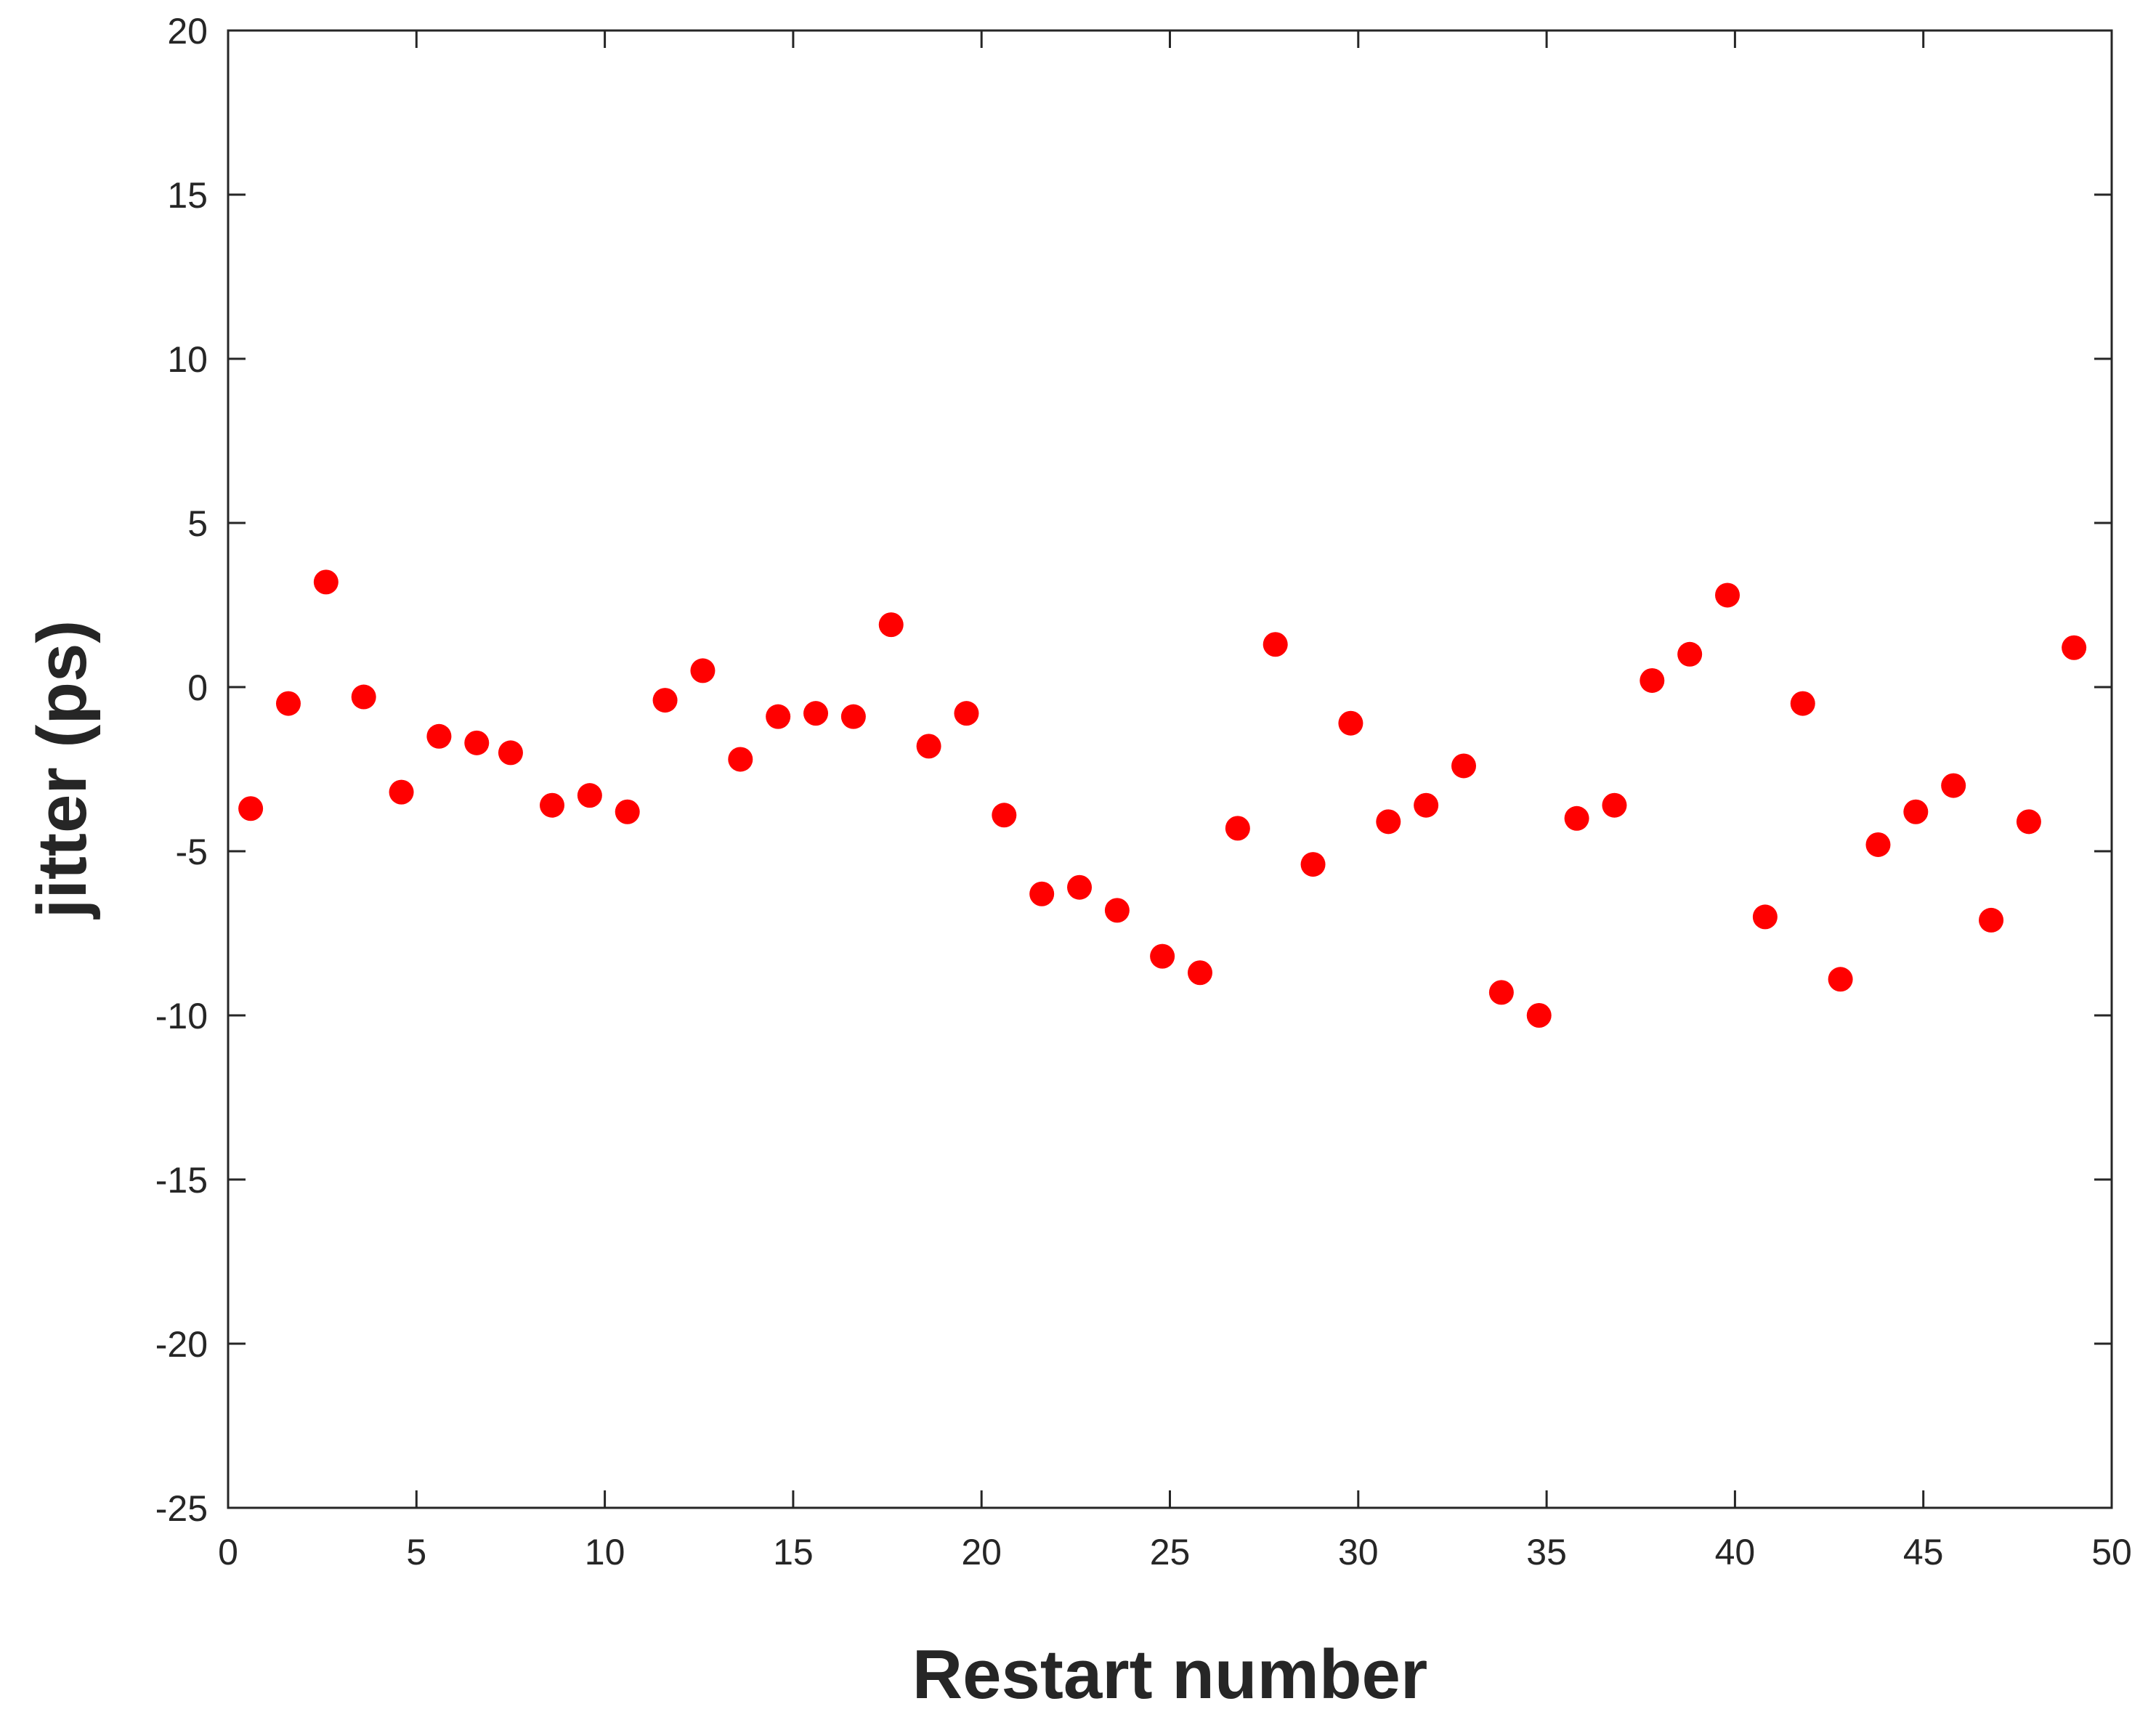 This screenshot has width=2156, height=1717. What do you see at coordinates (1735, 1552) in the screenshot?
I see `x-tick-label: 40` at bounding box center [1735, 1552].